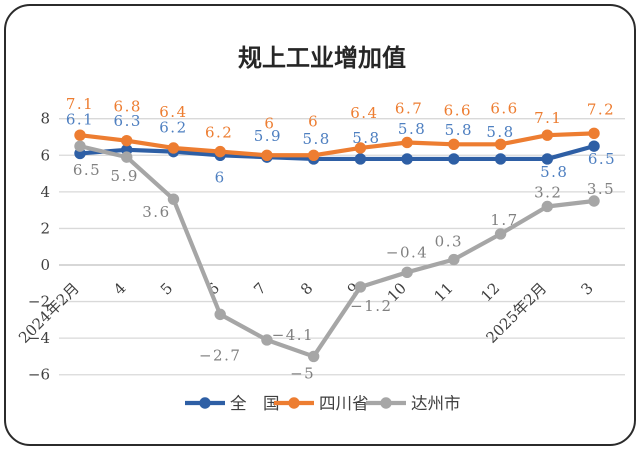 This screenshot has height=450, width=640. I want to click on data-label: 3.6, so click(156, 212).